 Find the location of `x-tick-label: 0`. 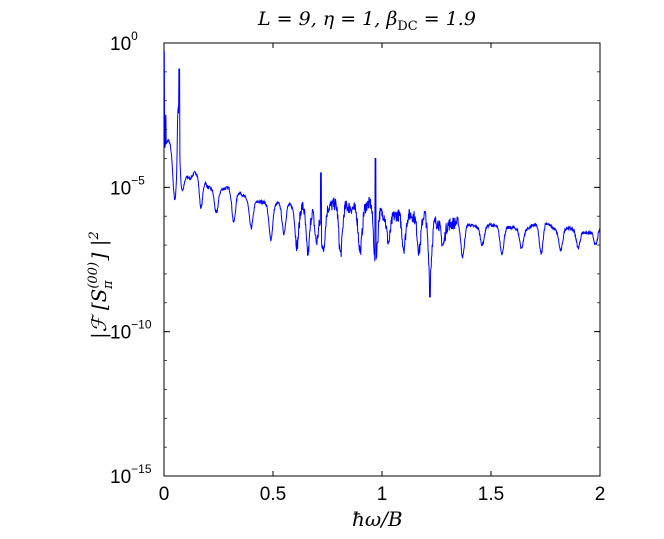

x-tick-label: 0 is located at coordinates (164, 494).